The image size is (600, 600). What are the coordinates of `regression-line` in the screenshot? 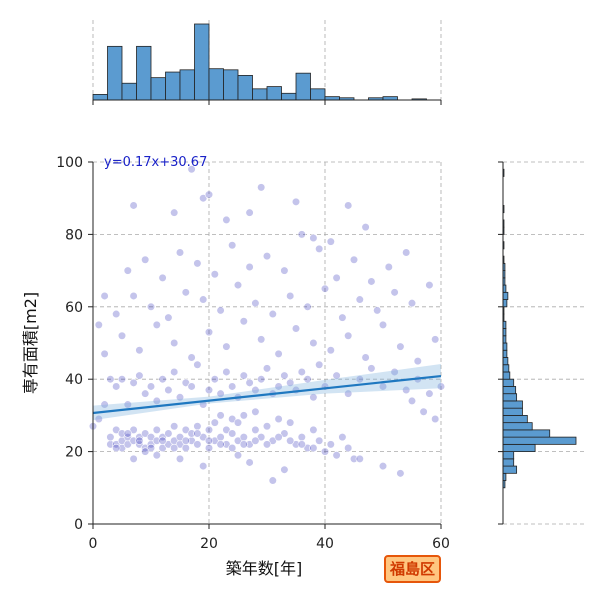 It's located at (267, 392).